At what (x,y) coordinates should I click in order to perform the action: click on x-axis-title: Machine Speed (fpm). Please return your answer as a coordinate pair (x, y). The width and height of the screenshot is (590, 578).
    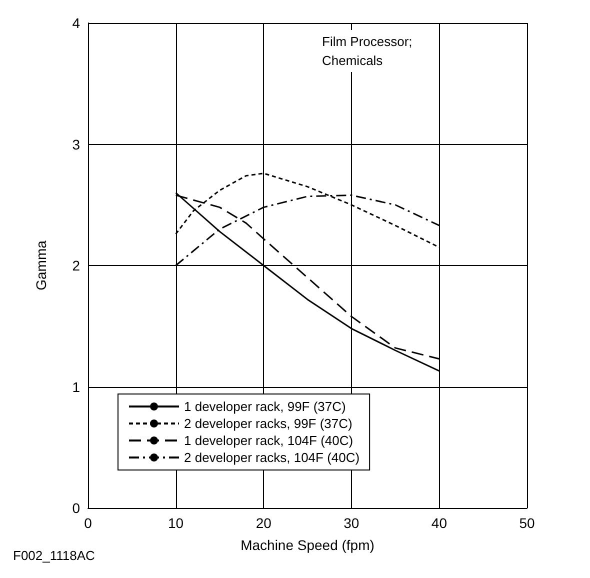
    Looking at the image, I should click on (307, 545).